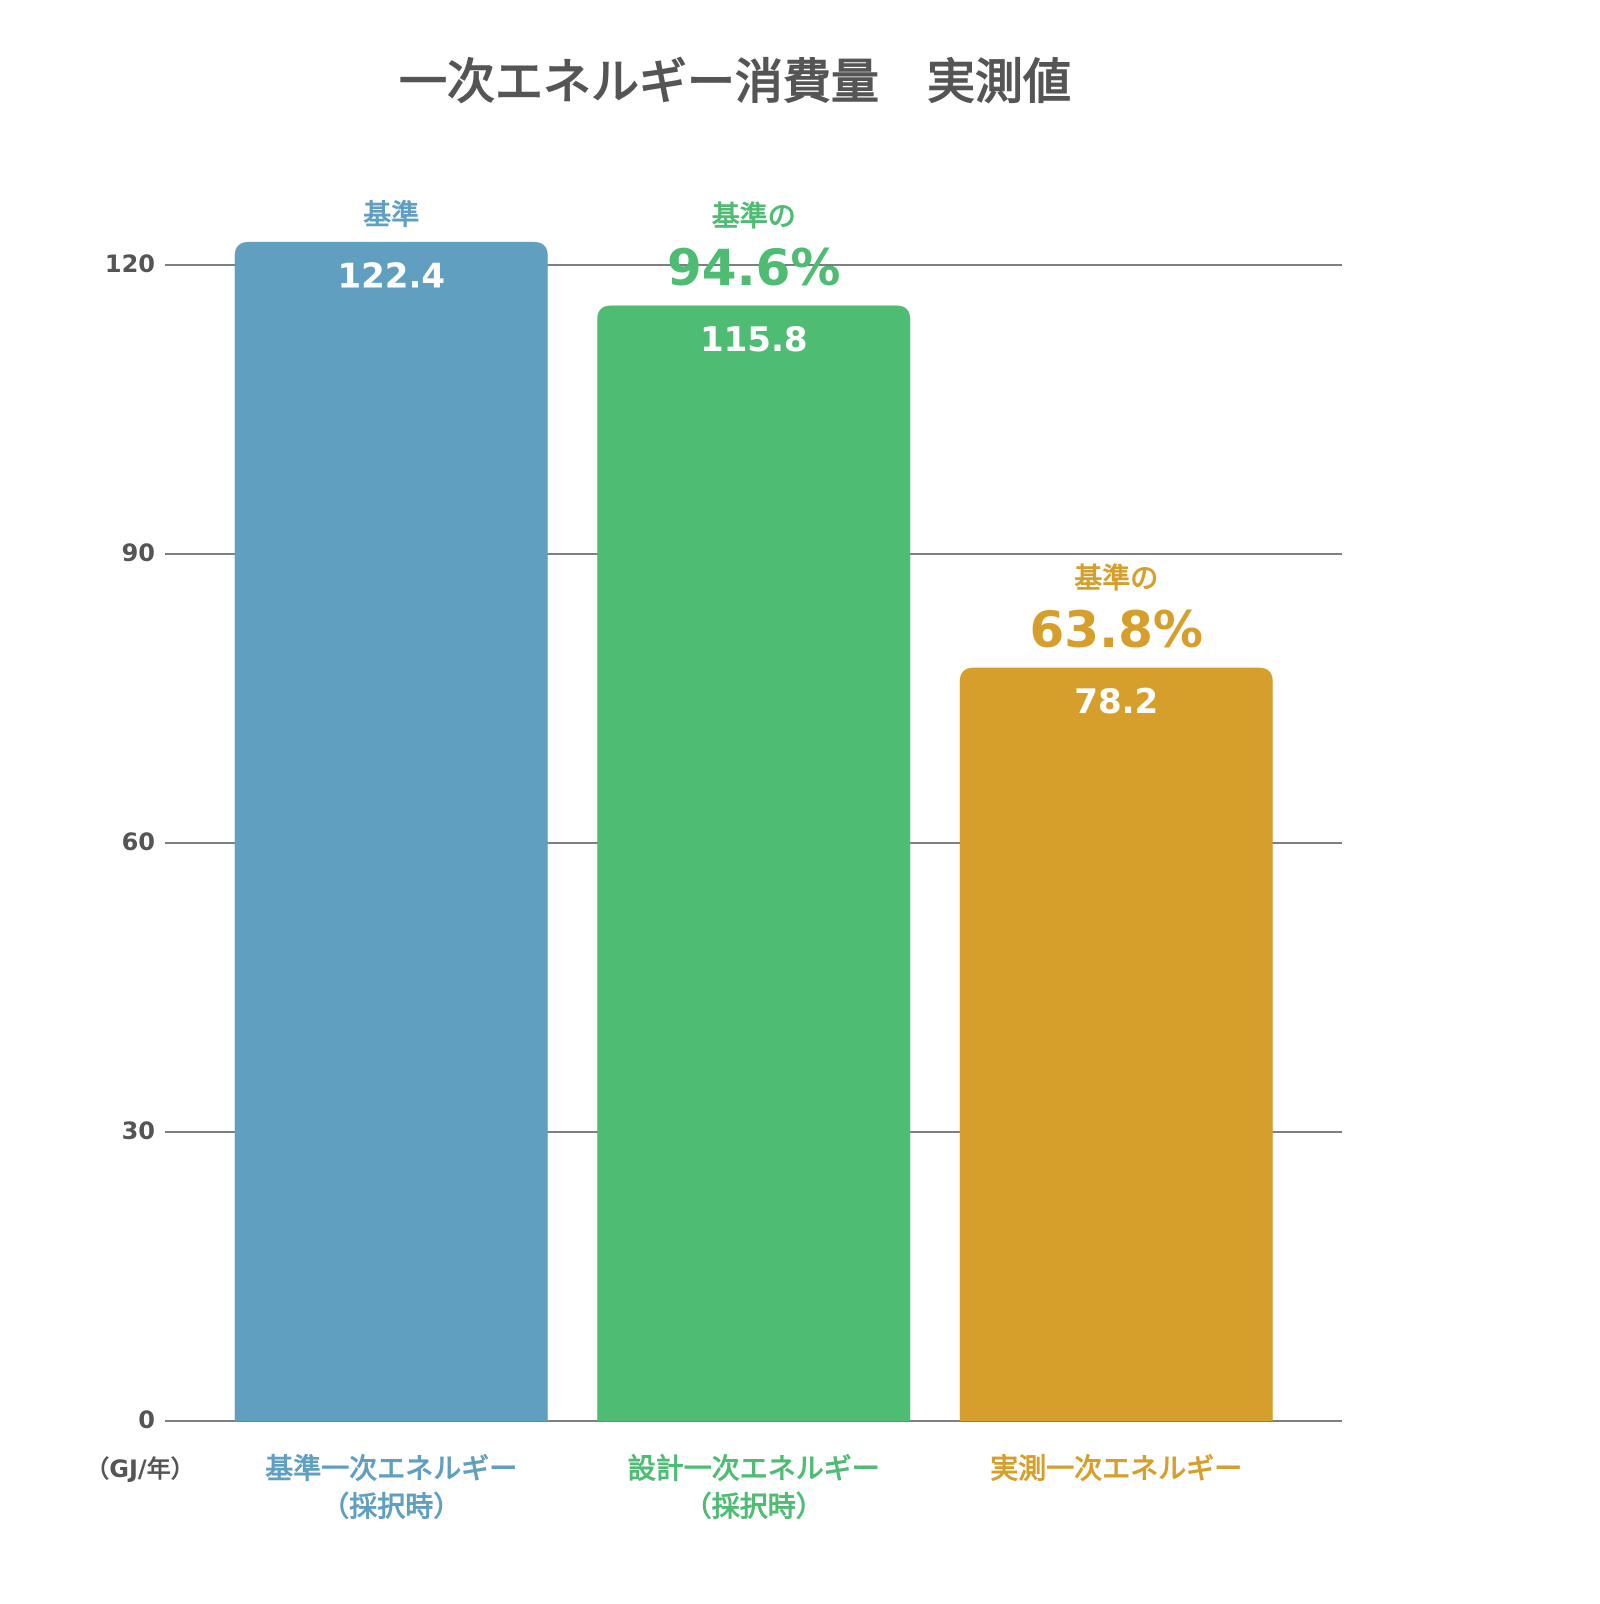  What do you see at coordinates (735, 82) in the screenshot?
I see `chart-title: 一次エネルギー消費量 実測値` at bounding box center [735, 82].